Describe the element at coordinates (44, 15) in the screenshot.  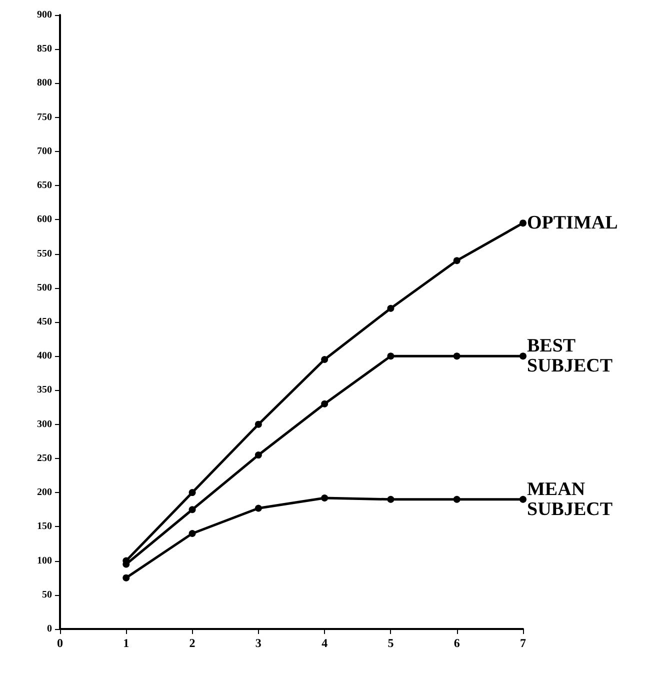
I see `y-tick-label: 900` at that location.